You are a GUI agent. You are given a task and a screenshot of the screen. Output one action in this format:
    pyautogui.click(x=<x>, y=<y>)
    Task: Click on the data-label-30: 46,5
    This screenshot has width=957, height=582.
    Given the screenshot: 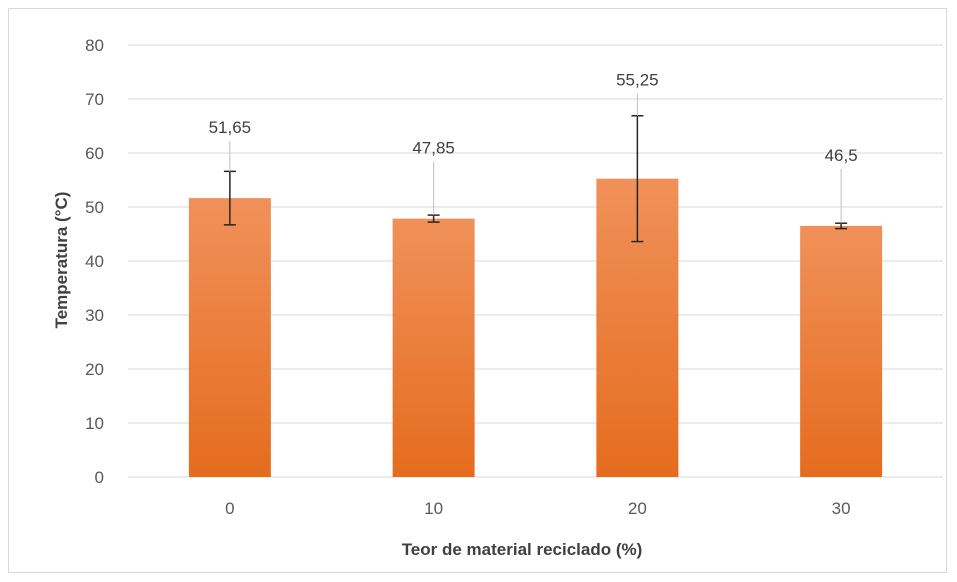 What is the action you would take?
    pyautogui.click(x=841, y=155)
    